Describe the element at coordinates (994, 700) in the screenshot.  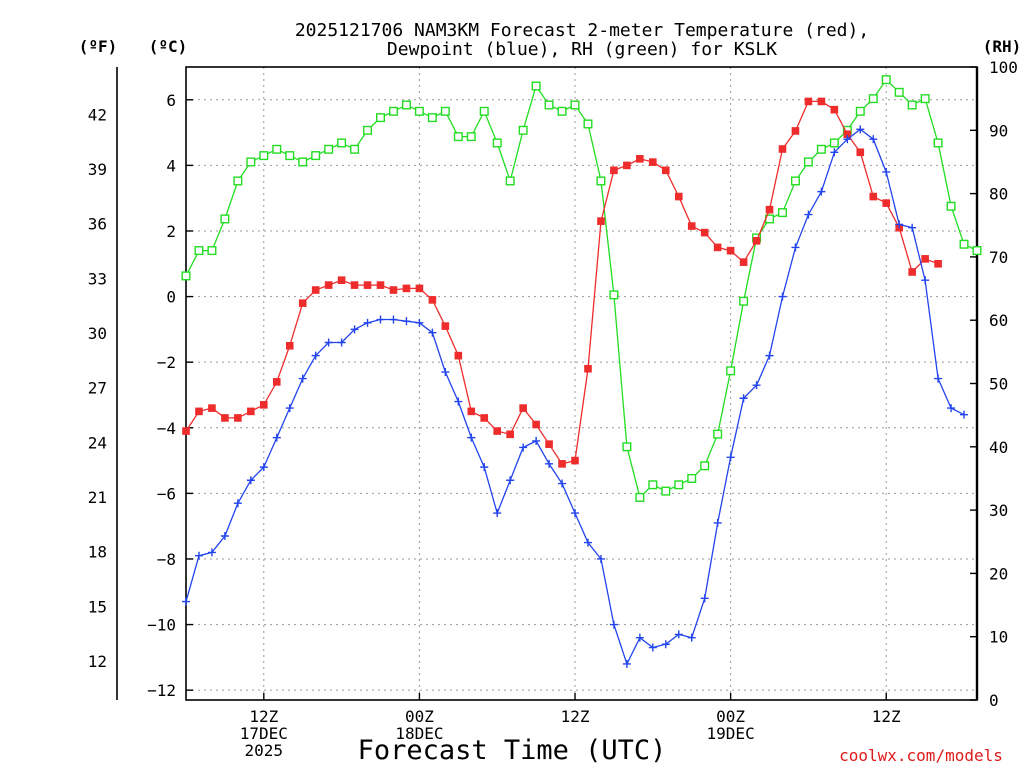
I see `rh-tick-label-10: 0` at that location.